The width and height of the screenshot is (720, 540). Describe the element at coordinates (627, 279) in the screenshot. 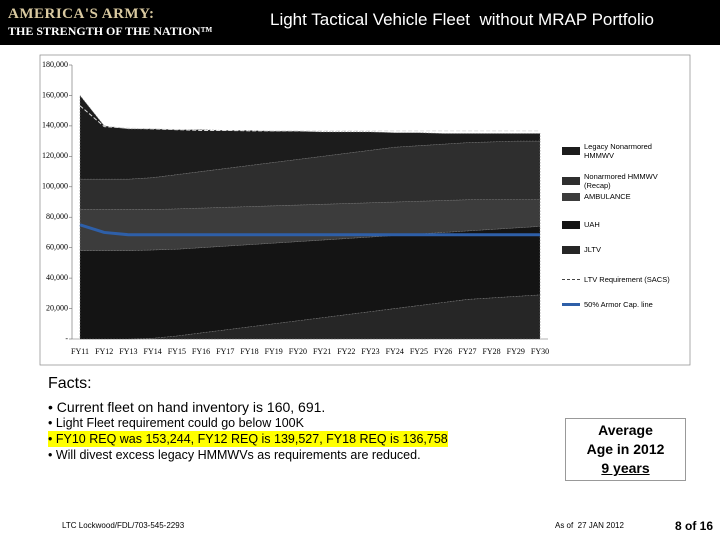

I see `legend-label: LTV Requirement (SACS)` at that location.